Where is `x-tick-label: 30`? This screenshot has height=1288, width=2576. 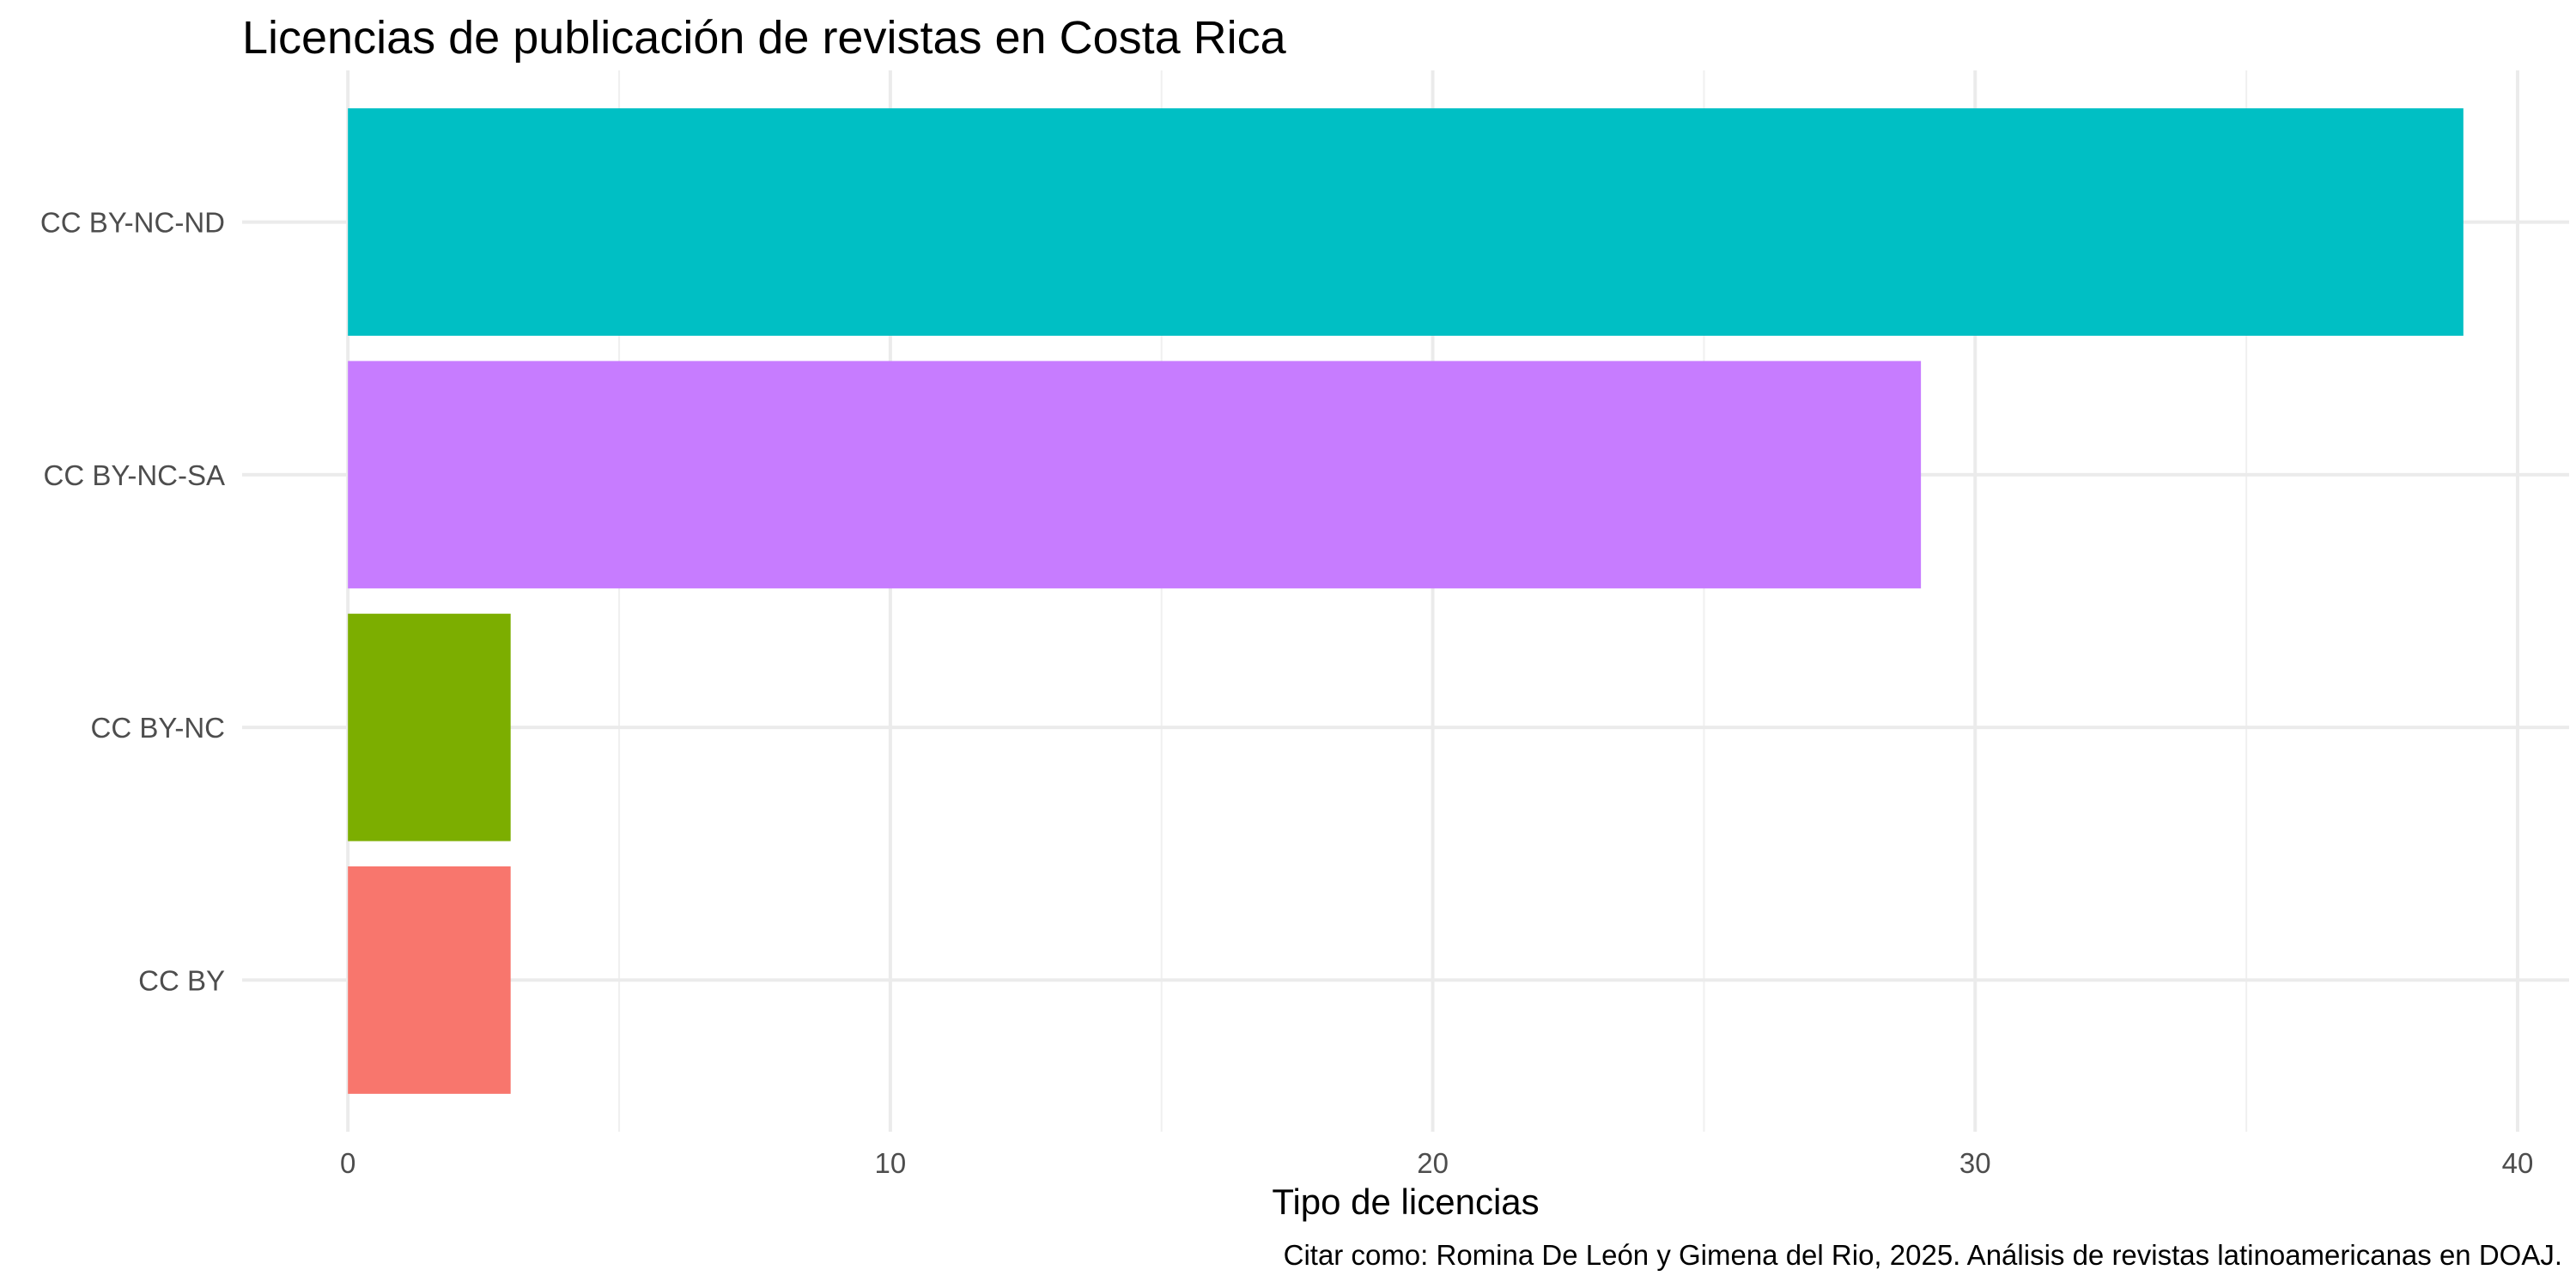 x-tick-label: 30 is located at coordinates (1975, 1163).